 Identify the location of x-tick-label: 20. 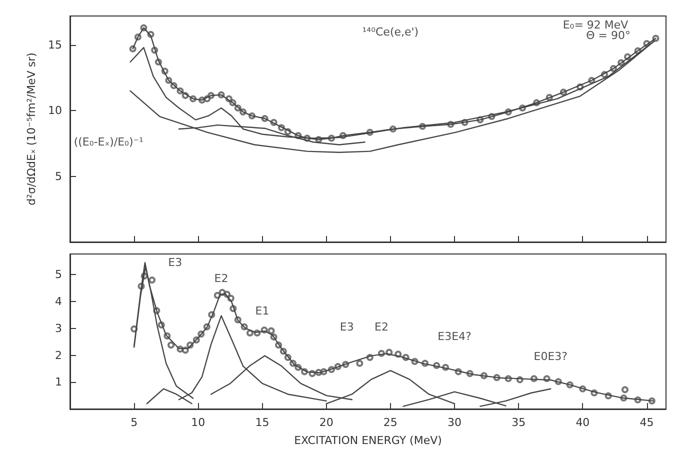
(326, 422).